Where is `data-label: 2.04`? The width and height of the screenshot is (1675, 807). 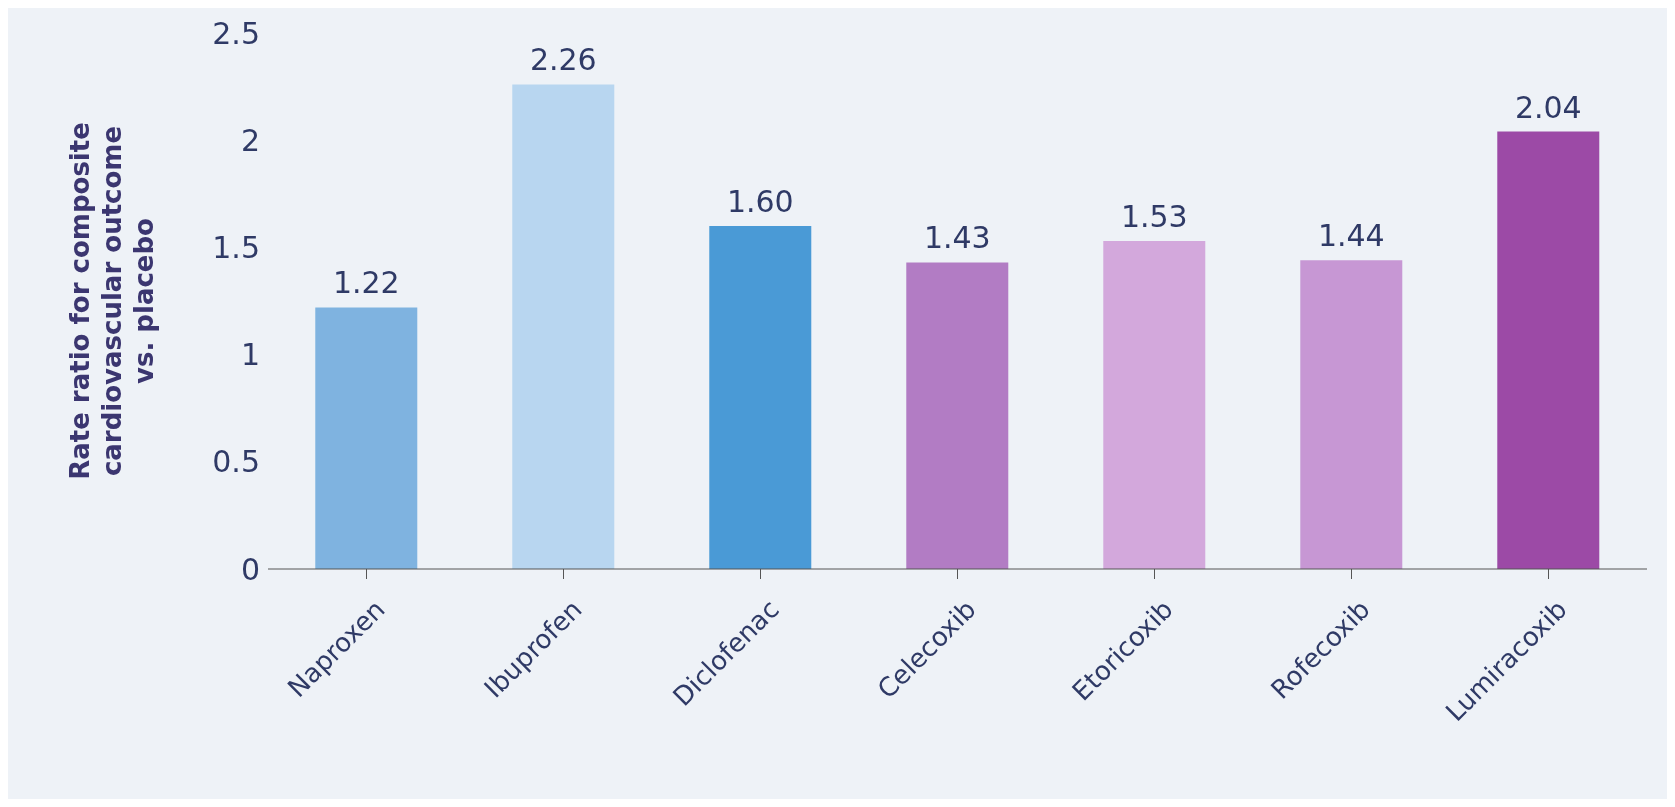 data-label: 2.04 is located at coordinates (1548, 107).